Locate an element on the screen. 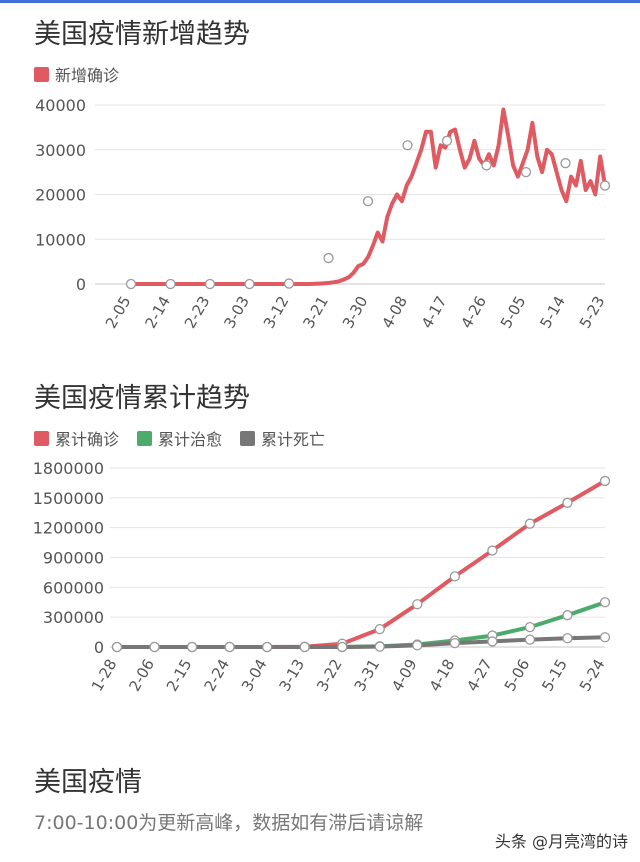  legend-item-new-confirmed: 新增确诊 is located at coordinates (76, 74).